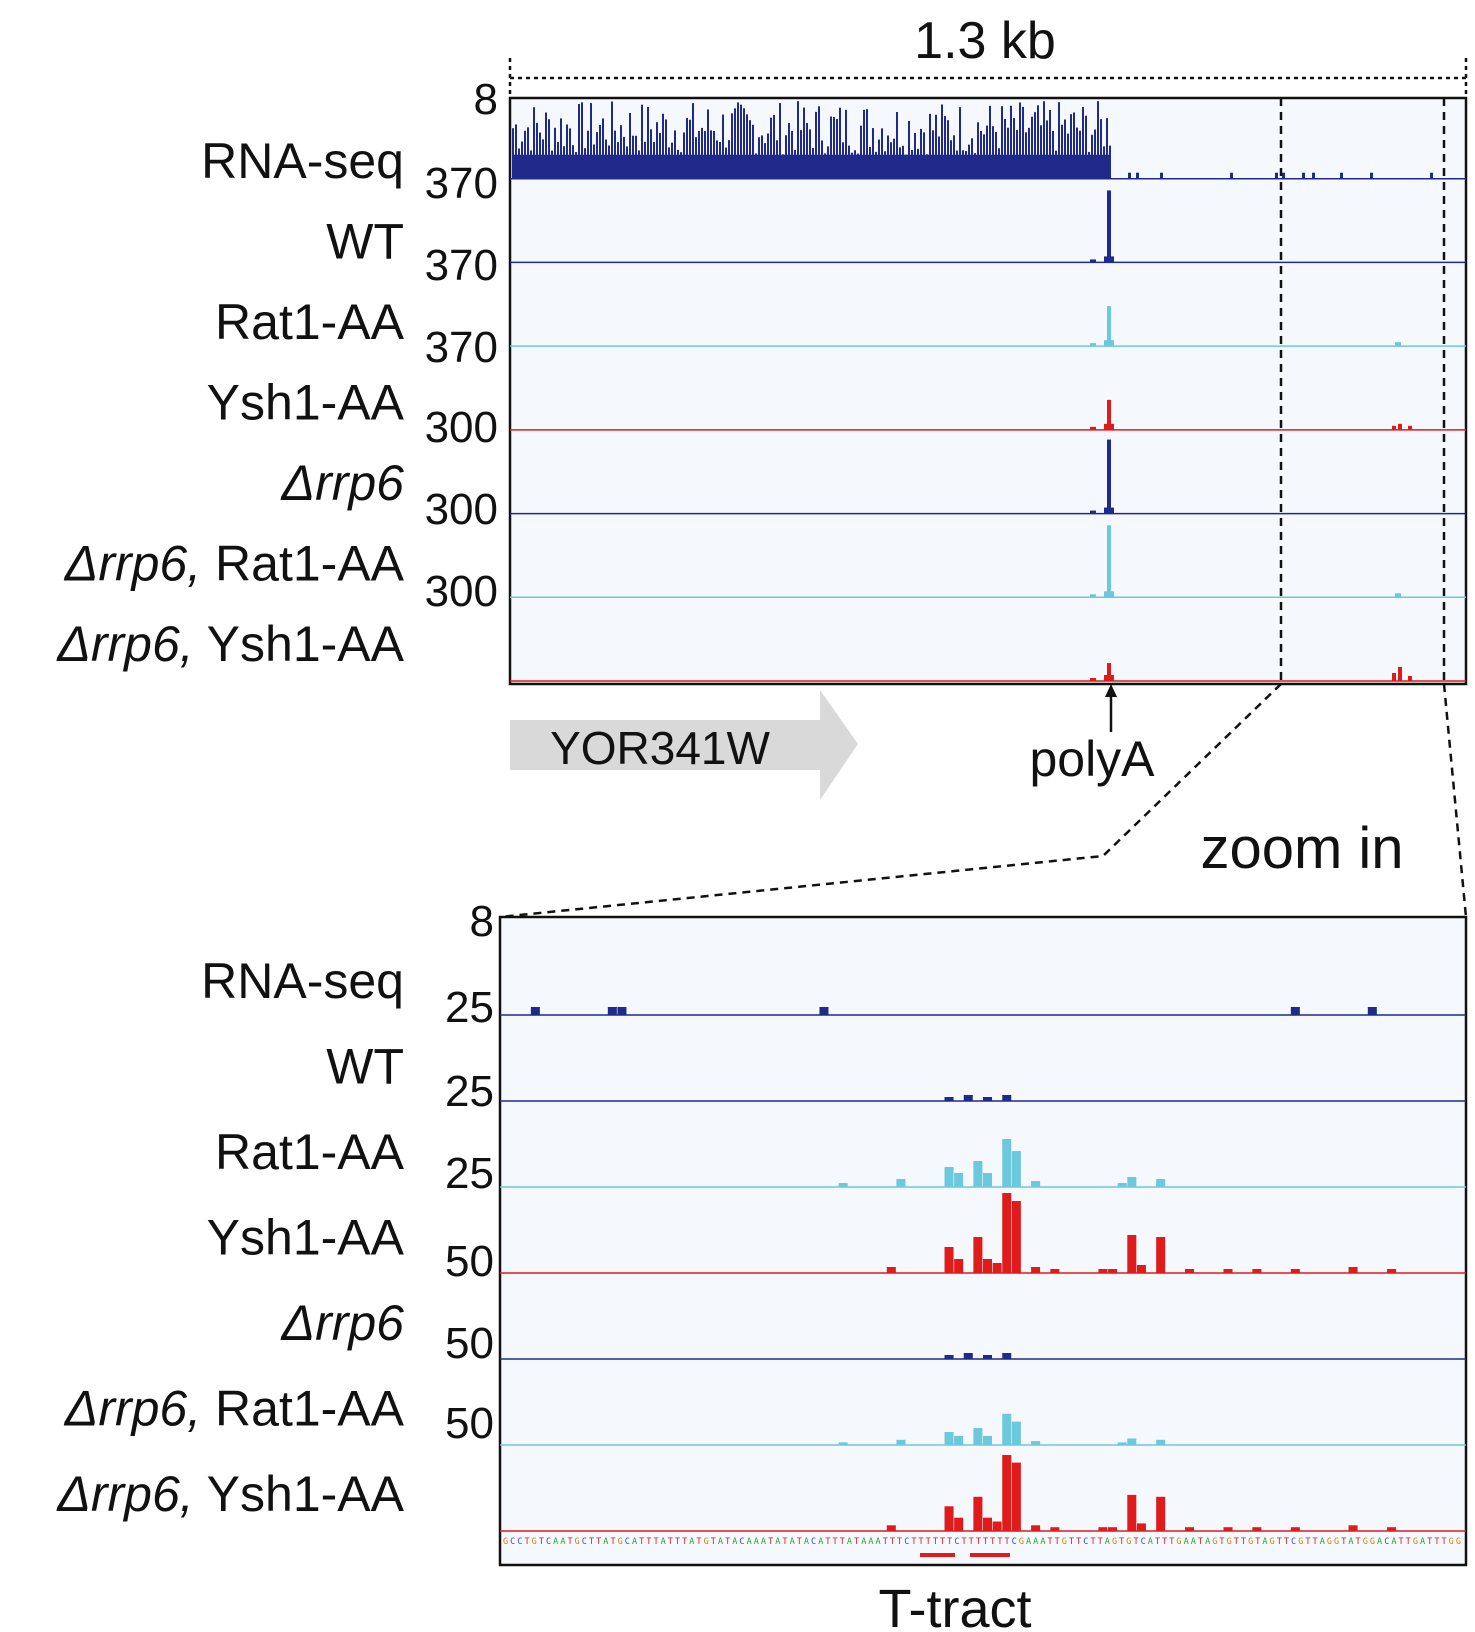 The image size is (1475, 1632). What do you see at coordinates (486, 99) in the screenshot?
I see `top-scale-0: 8` at bounding box center [486, 99].